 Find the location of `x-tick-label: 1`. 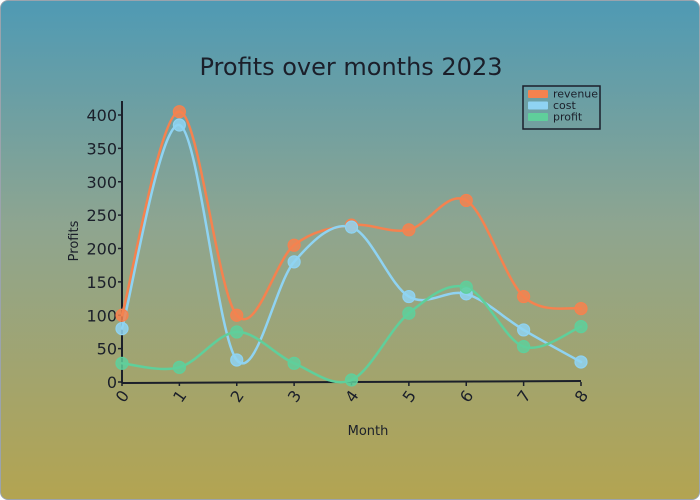

x-tick-label: 1 is located at coordinates (179, 396).